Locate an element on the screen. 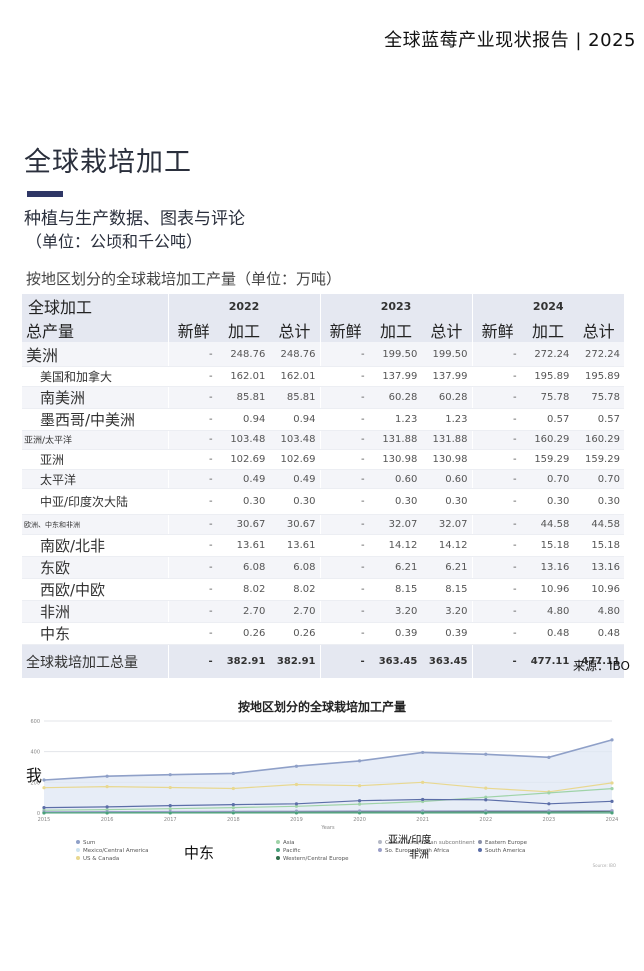  value-cell: 1.23 is located at coordinates (396, 419).